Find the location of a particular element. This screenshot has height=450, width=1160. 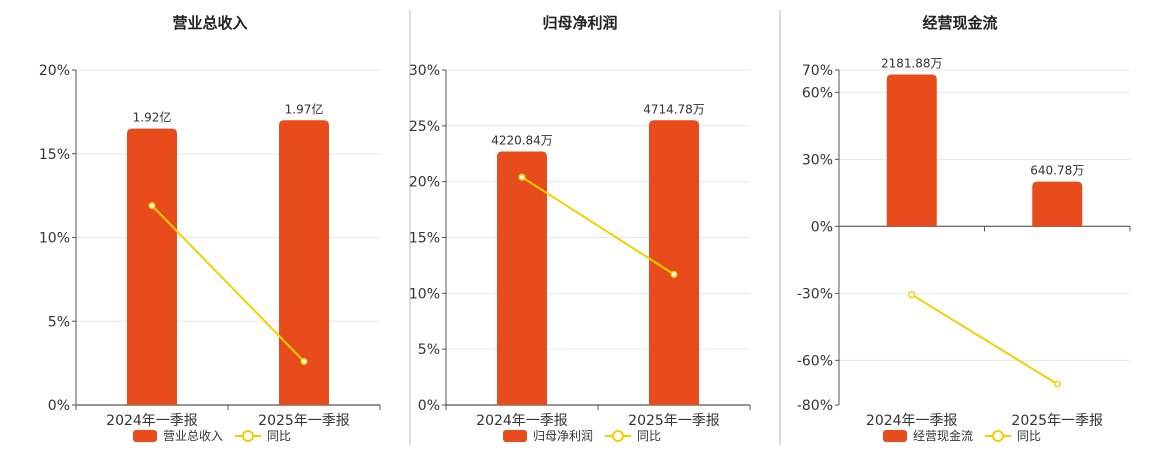

bar-data-label: 1.97亿 is located at coordinates (304, 108).